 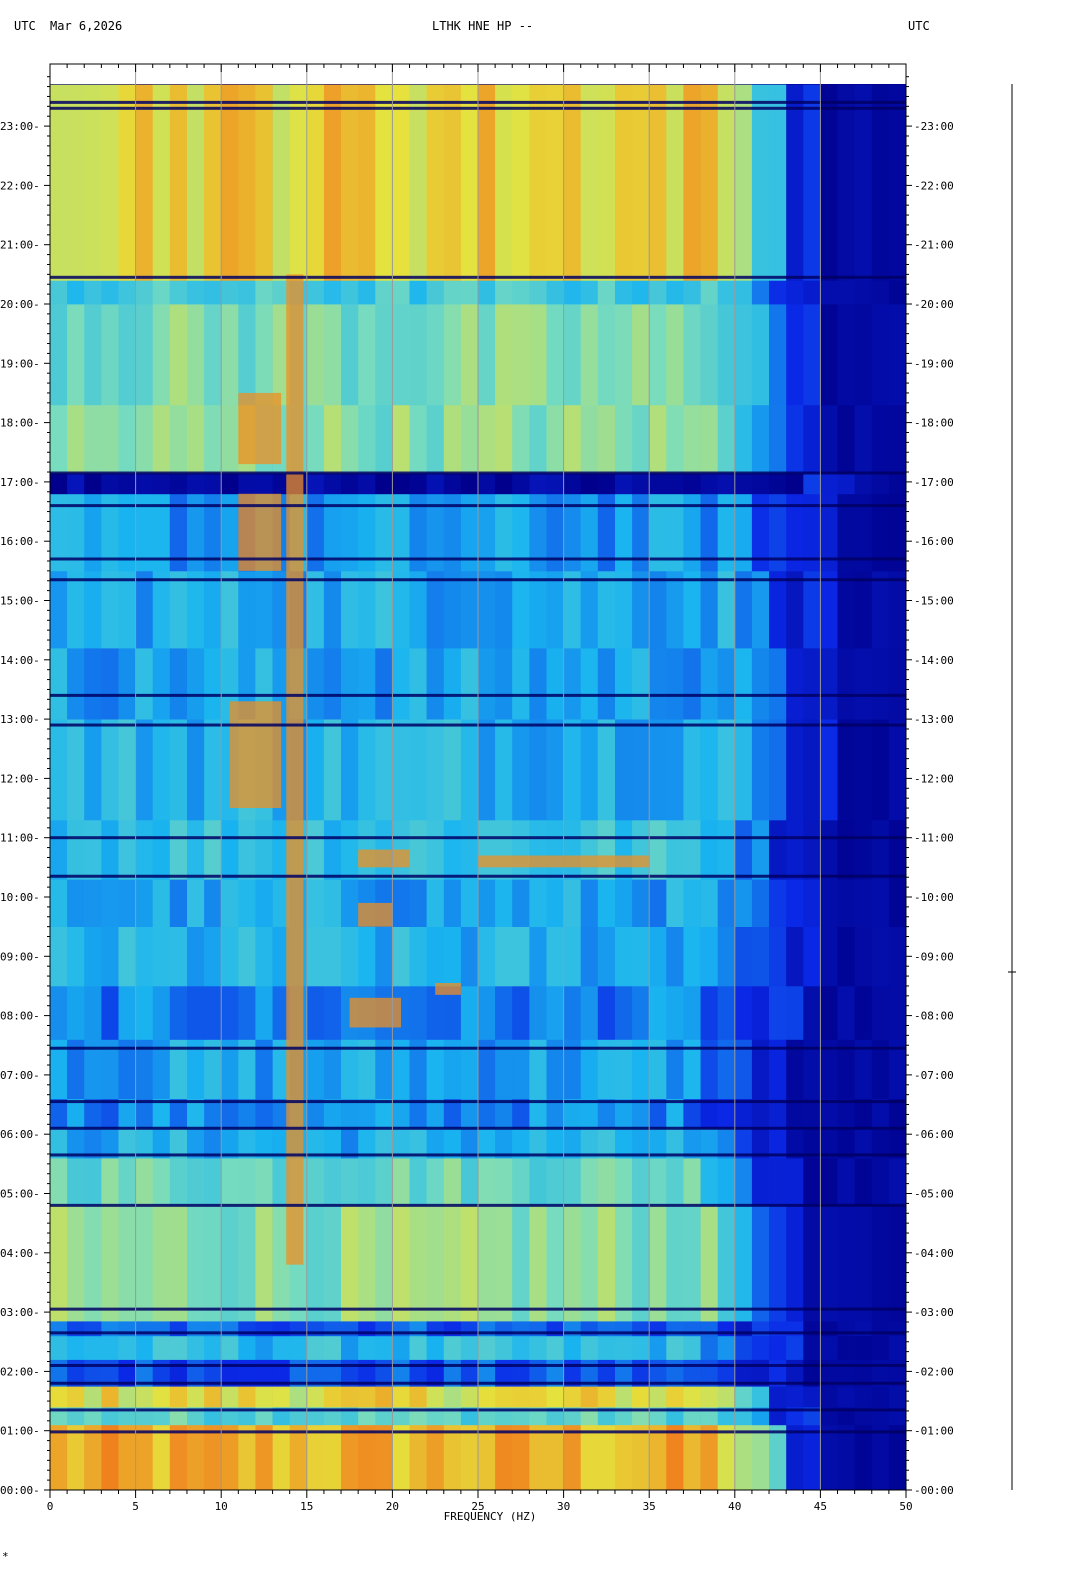 What do you see at coordinates (255, 755) in the screenshot?
I see `energy-hotspot` at bounding box center [255, 755].